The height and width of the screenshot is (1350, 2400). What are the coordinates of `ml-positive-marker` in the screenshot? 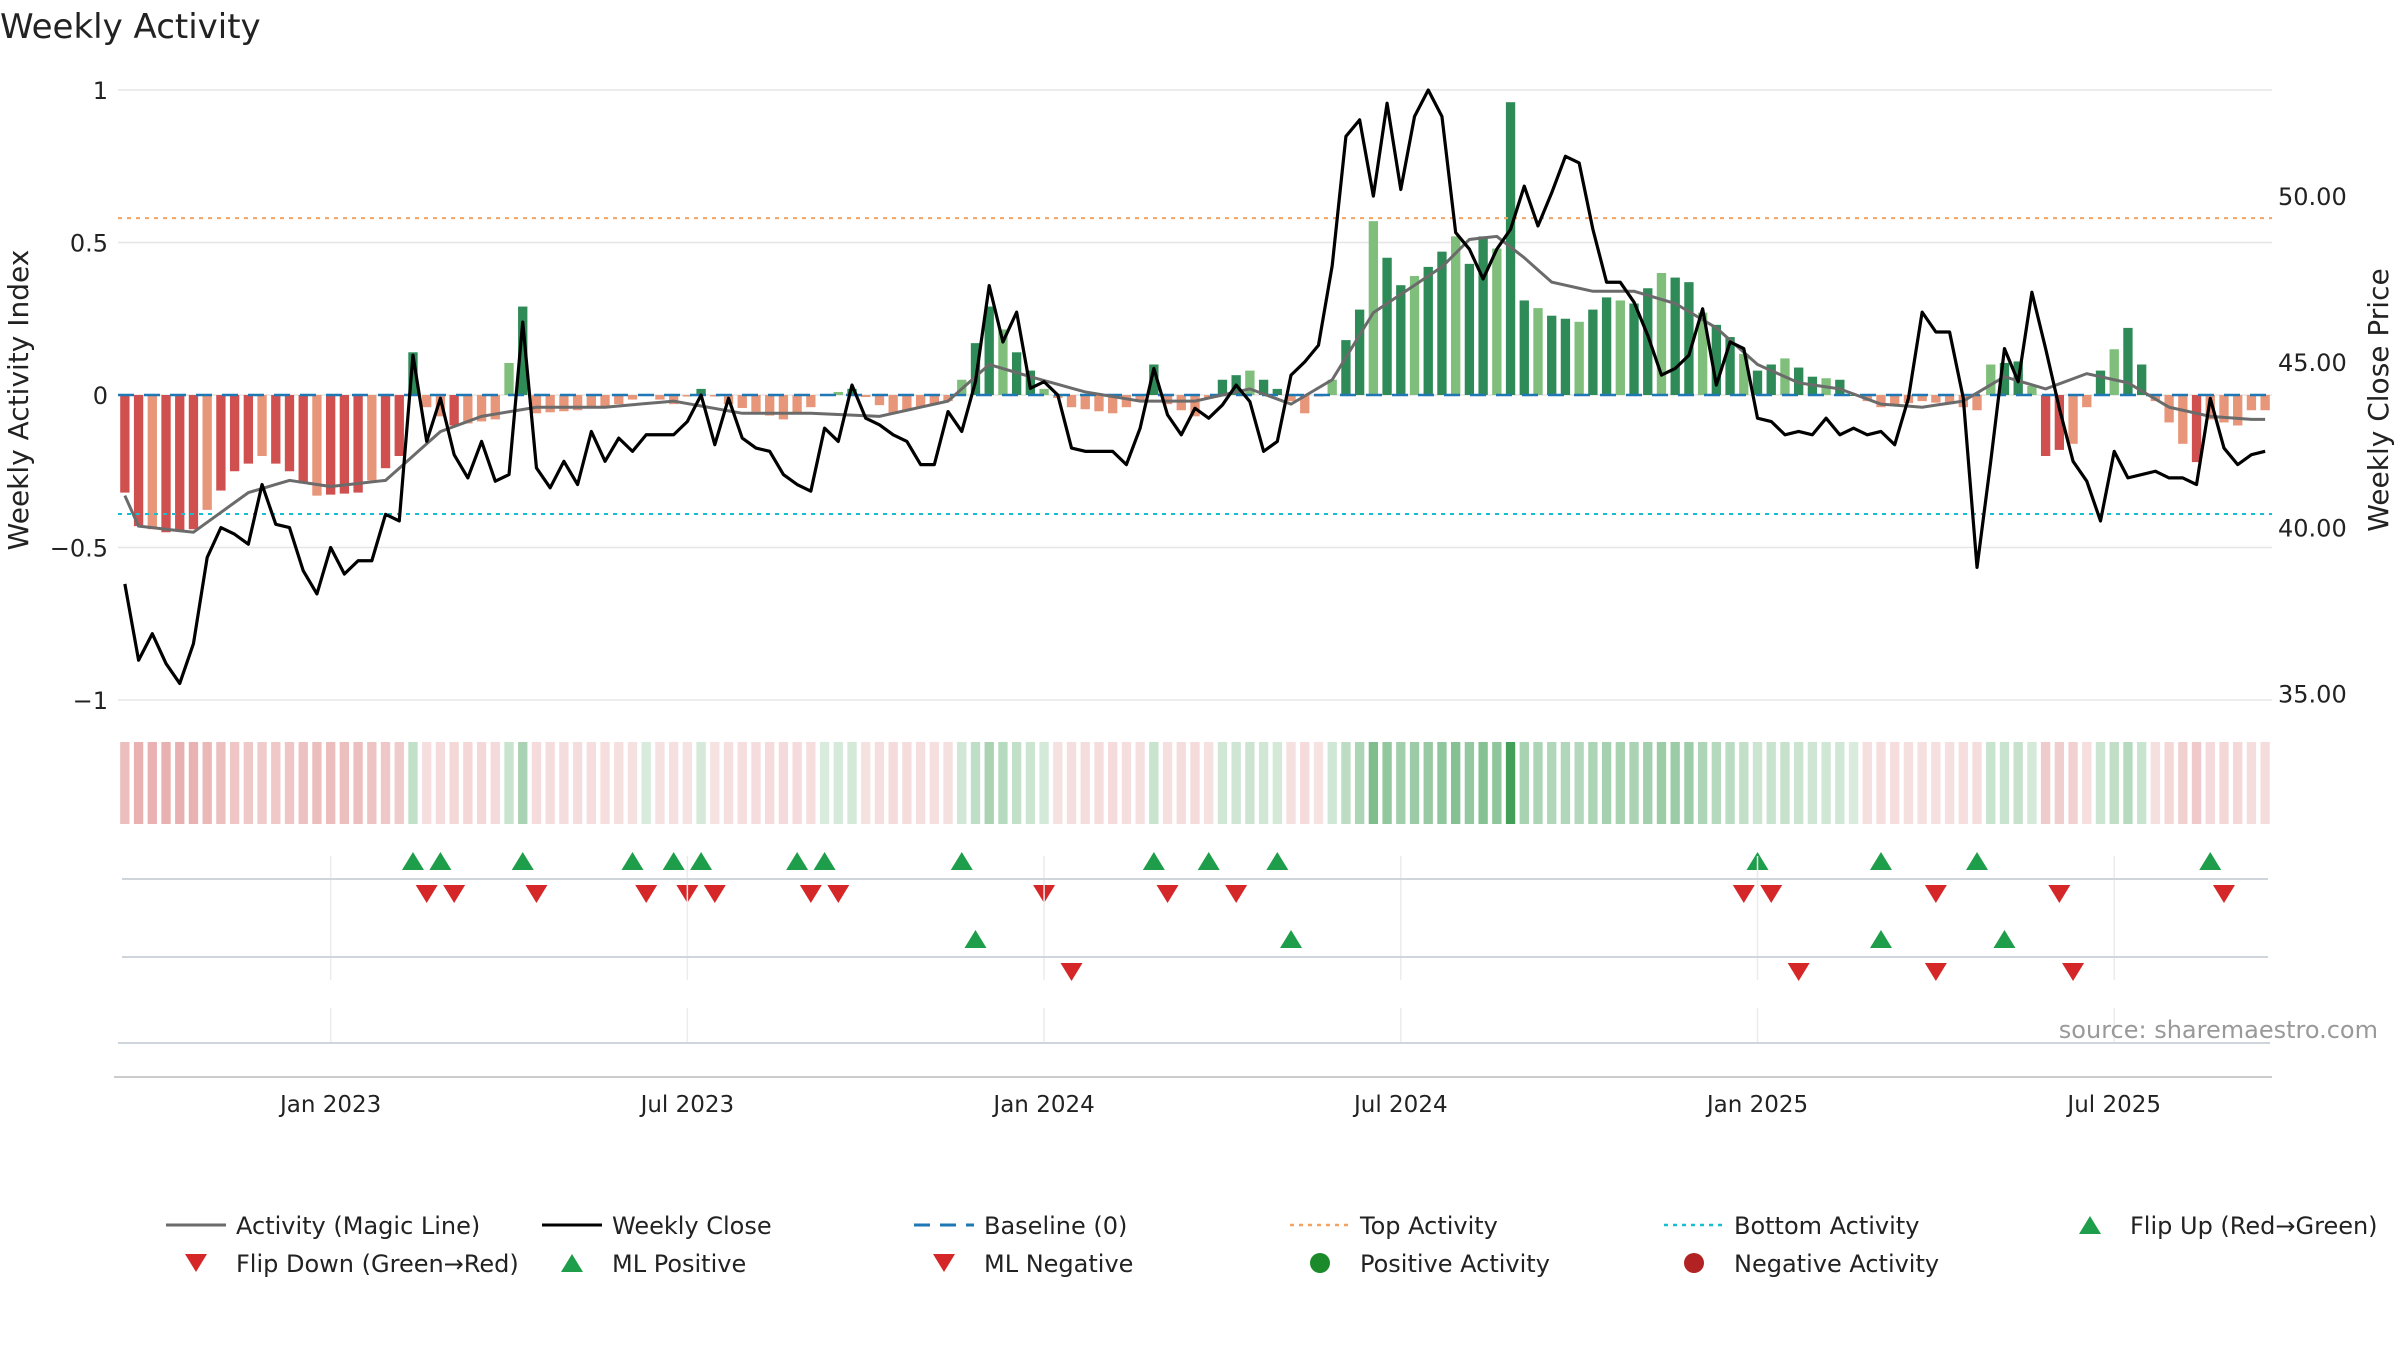 It's located at (1291, 939).